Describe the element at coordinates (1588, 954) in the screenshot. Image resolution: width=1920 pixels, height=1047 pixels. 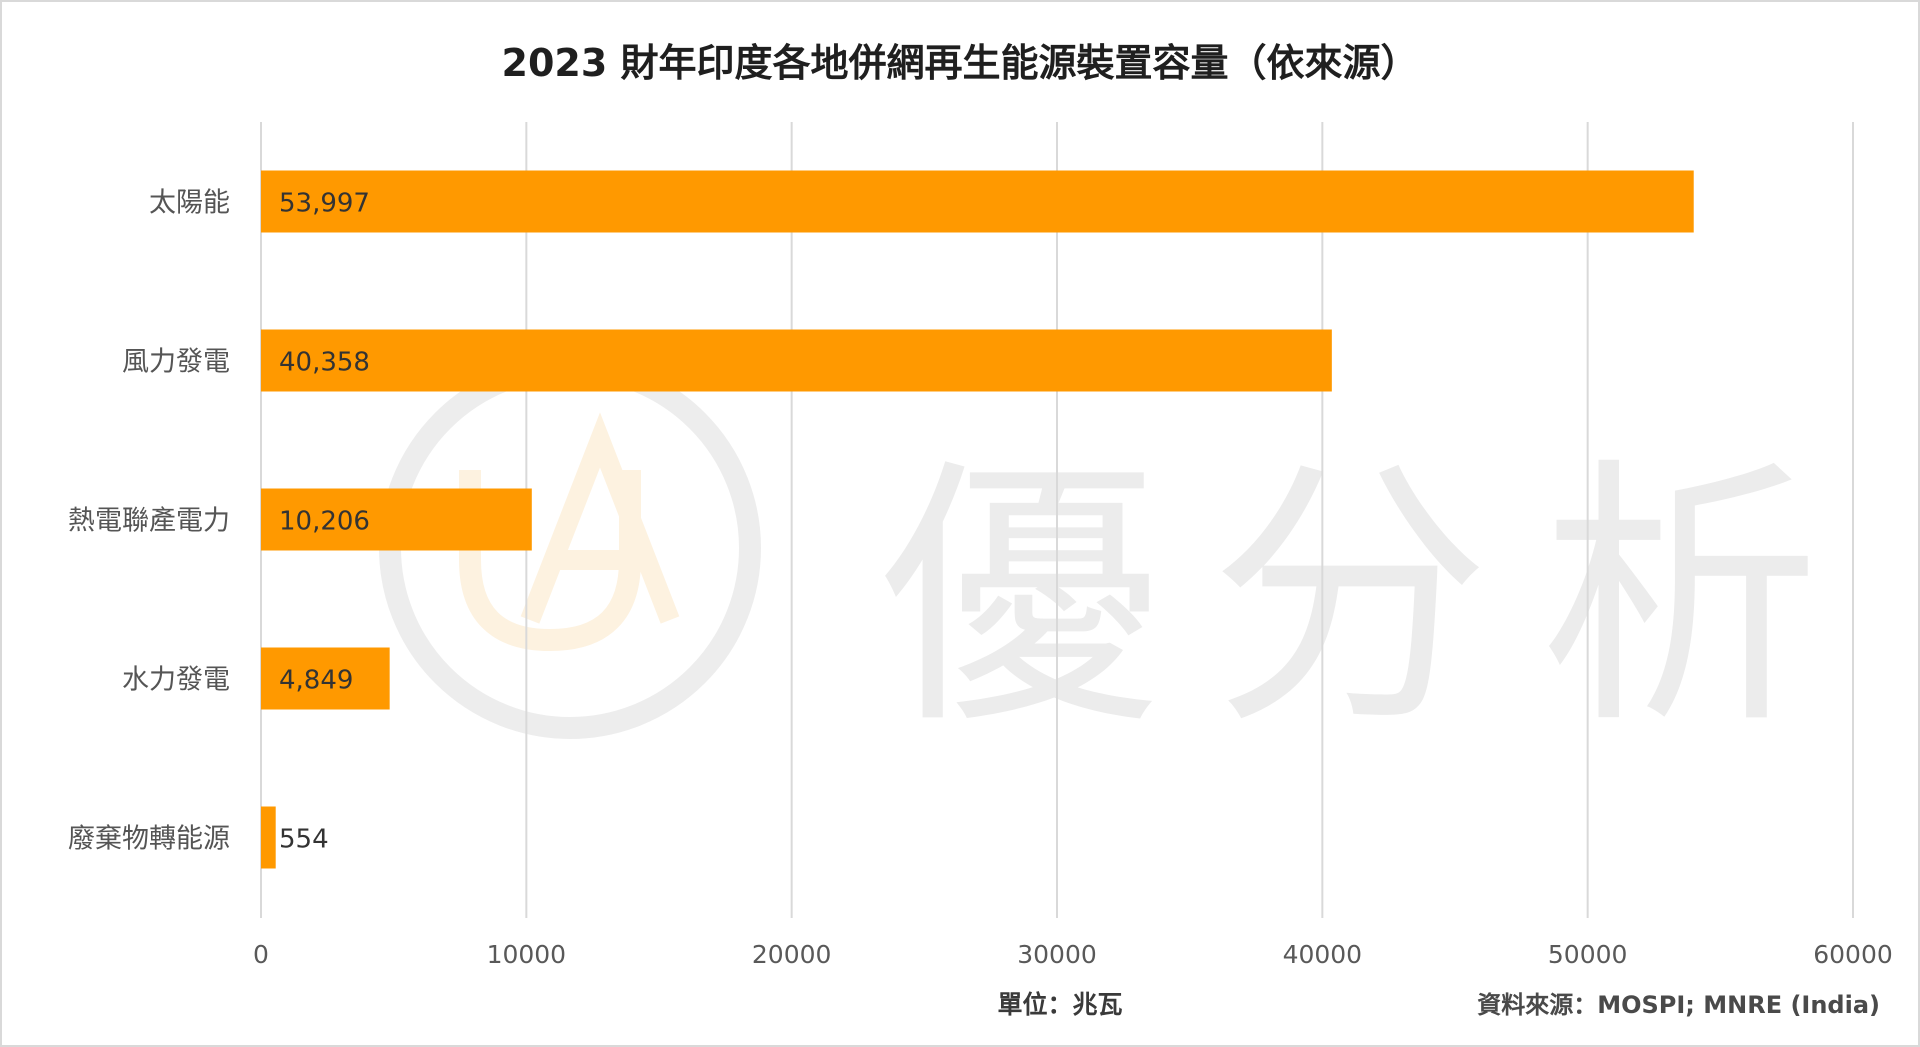
I see `x-tick-label: 50000` at that location.